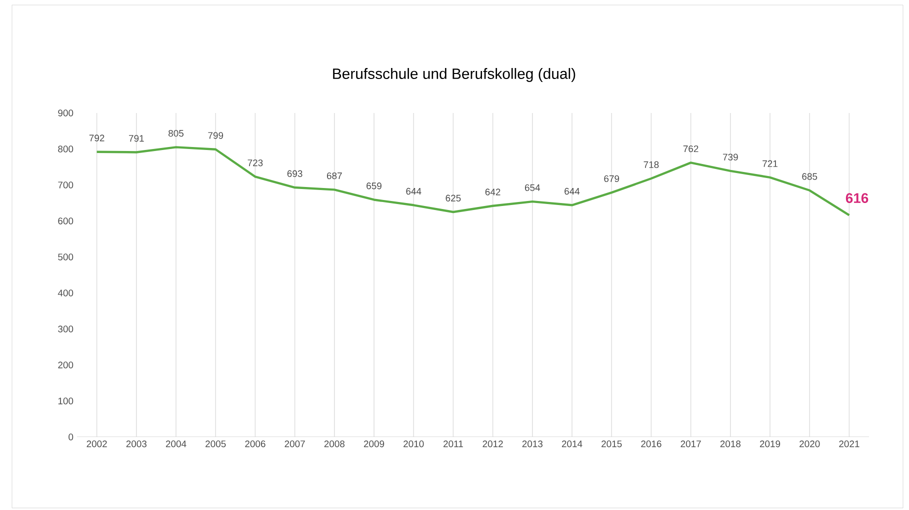 This screenshot has width=909, height=510. I want to click on data-label: 739, so click(730, 157).